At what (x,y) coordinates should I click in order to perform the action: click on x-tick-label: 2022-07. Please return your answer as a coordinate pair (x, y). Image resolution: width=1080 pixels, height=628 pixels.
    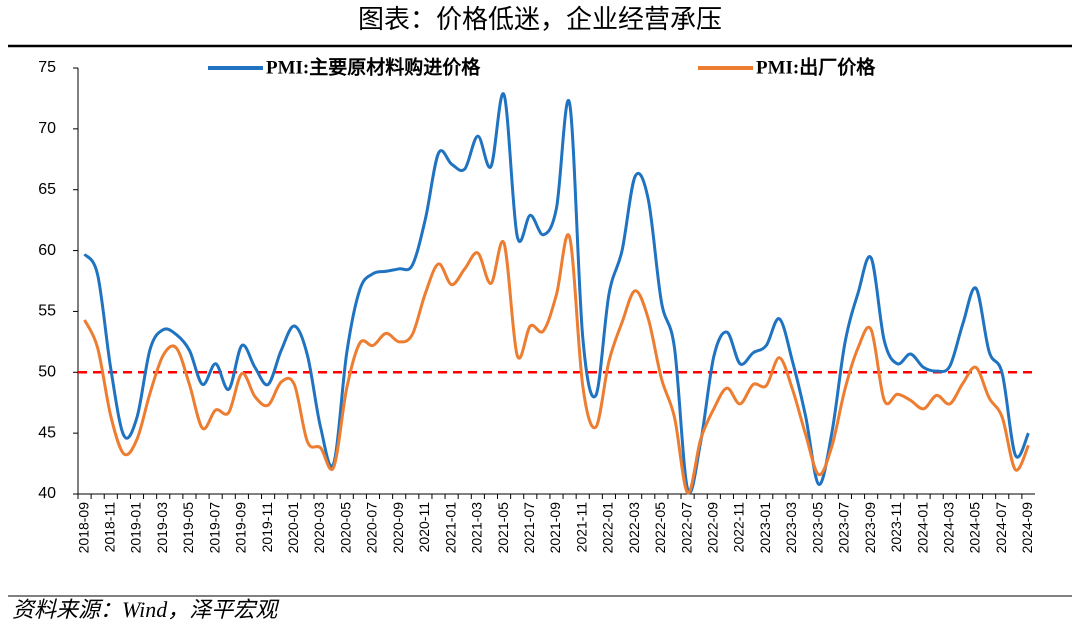
    Looking at the image, I should click on (686, 528).